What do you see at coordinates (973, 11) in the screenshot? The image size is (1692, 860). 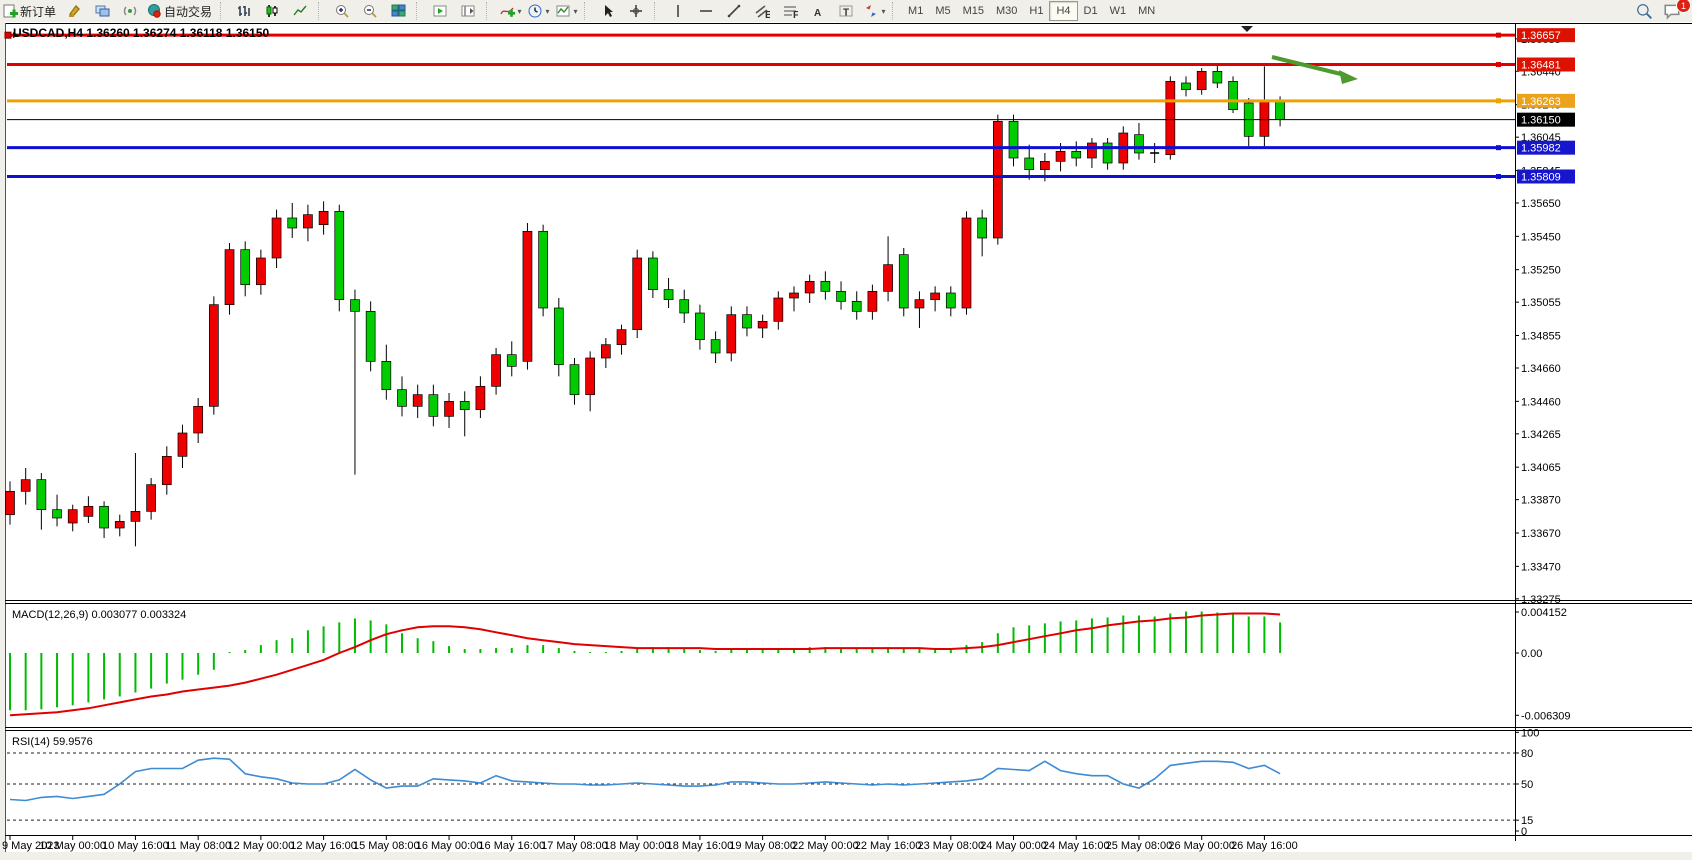 I see `timeframe-m15-button: M15` at bounding box center [973, 11].